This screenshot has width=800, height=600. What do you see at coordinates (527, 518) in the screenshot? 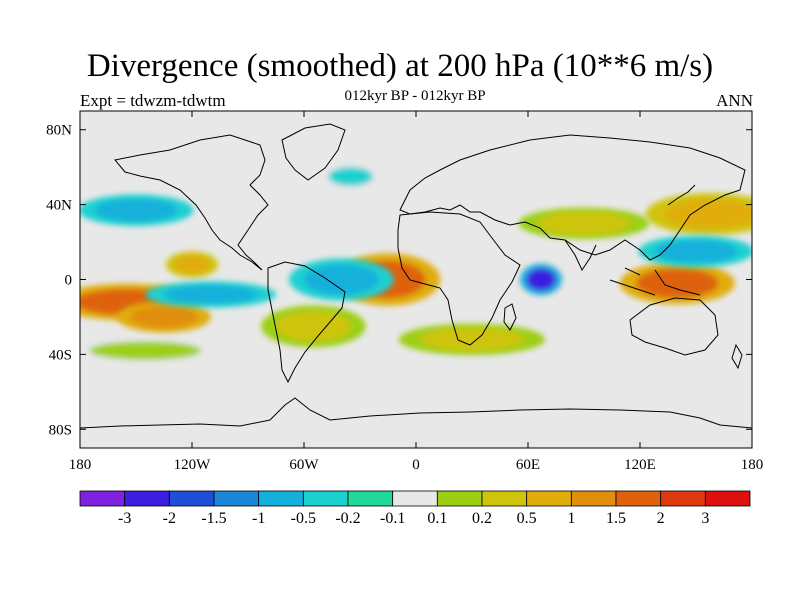
I see `colorbar-label: 0.5` at bounding box center [527, 518].